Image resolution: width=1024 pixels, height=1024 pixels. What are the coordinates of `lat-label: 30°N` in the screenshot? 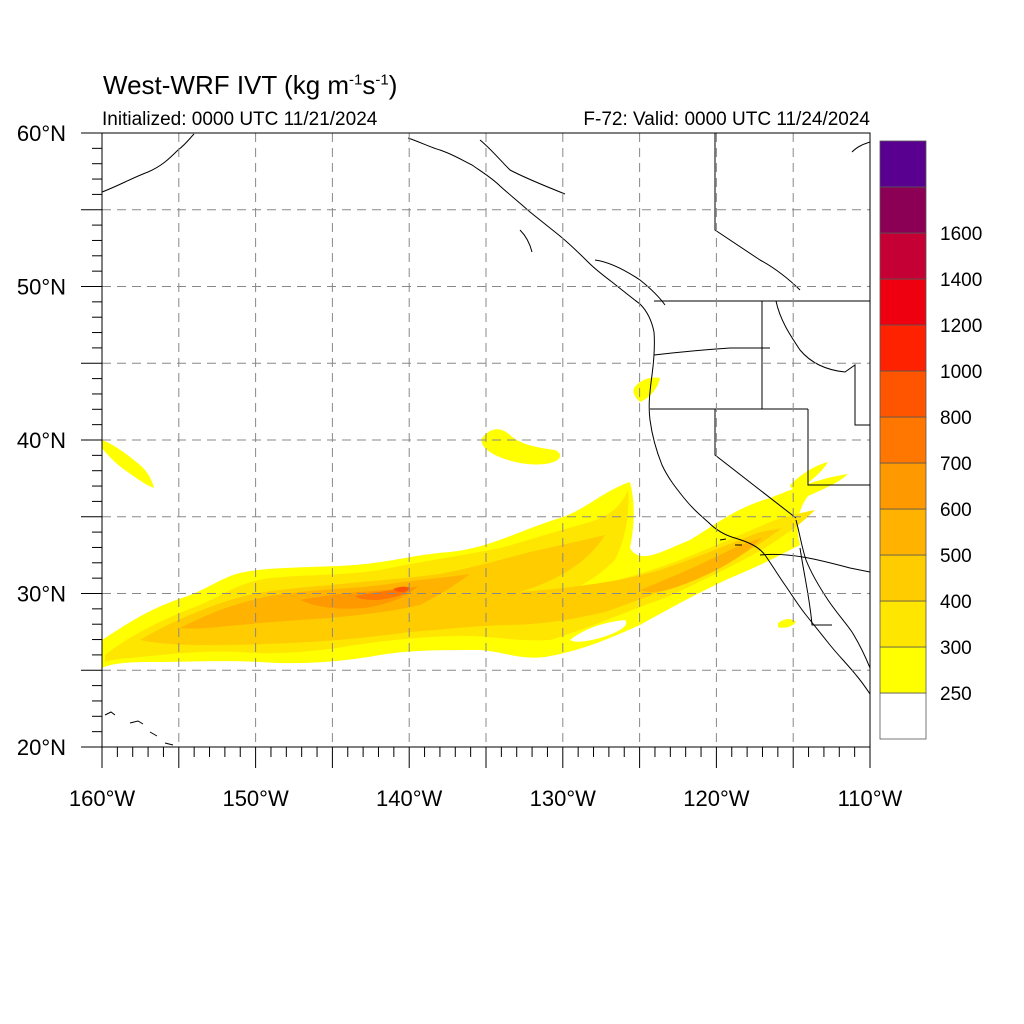 It's located at (41, 594).